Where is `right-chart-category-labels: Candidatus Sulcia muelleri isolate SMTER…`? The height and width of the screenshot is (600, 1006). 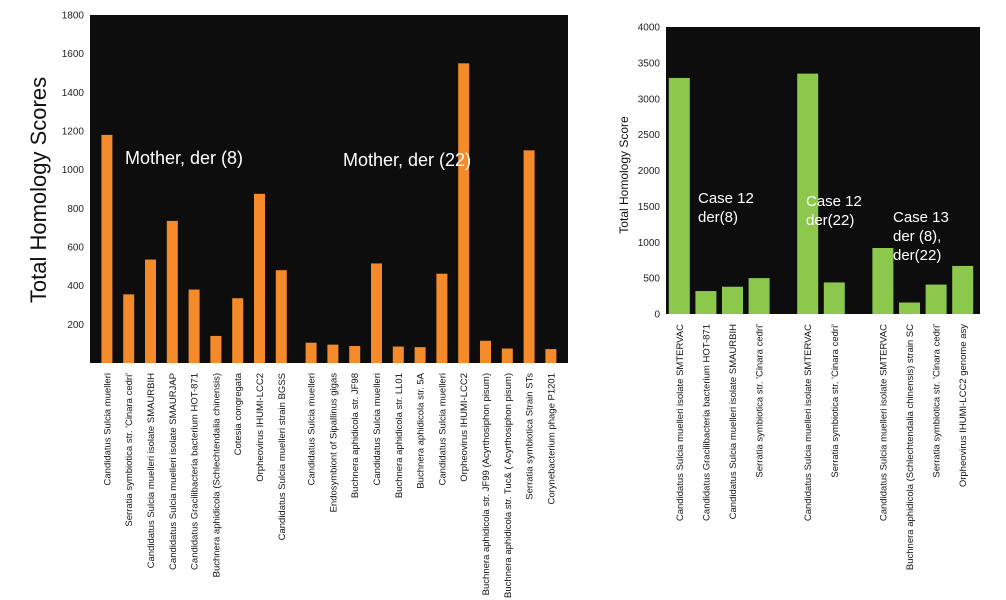
right-chart-category-labels: Candidatus Sulcia muelleri isolate SMTER… is located at coordinates (822, 447).